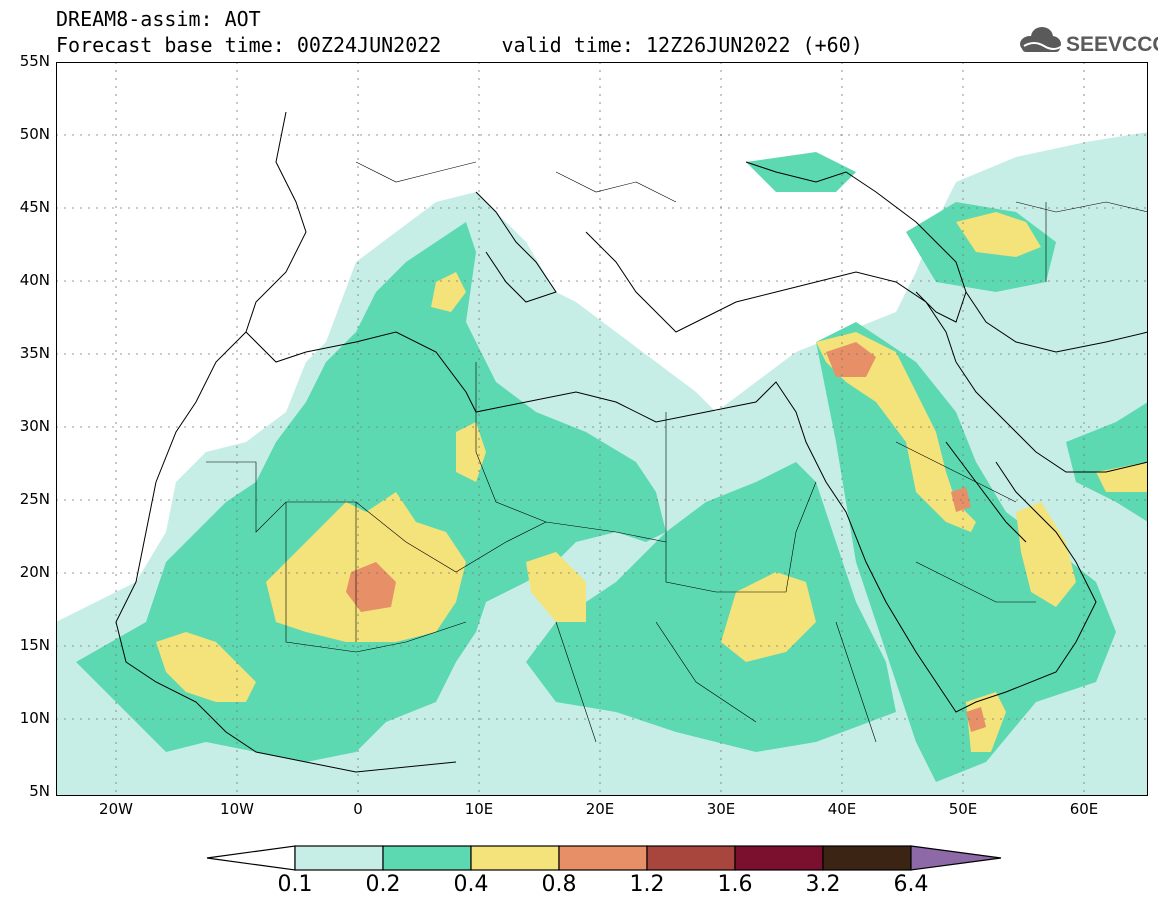 Image resolution: width=1165 pixels, height=905 pixels. What do you see at coordinates (779, 858) in the screenshot?
I see `colorbar-segment-1.6` at bounding box center [779, 858].